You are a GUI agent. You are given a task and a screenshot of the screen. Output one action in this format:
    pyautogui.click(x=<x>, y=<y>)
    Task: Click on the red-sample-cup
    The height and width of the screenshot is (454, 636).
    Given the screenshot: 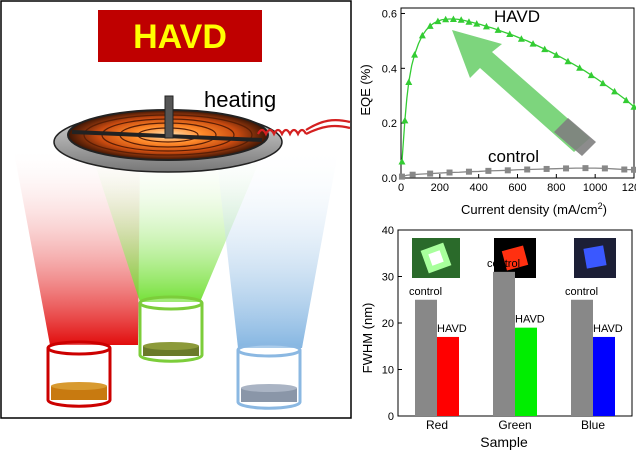 What is the action you would take?
    pyautogui.click(x=79, y=374)
    